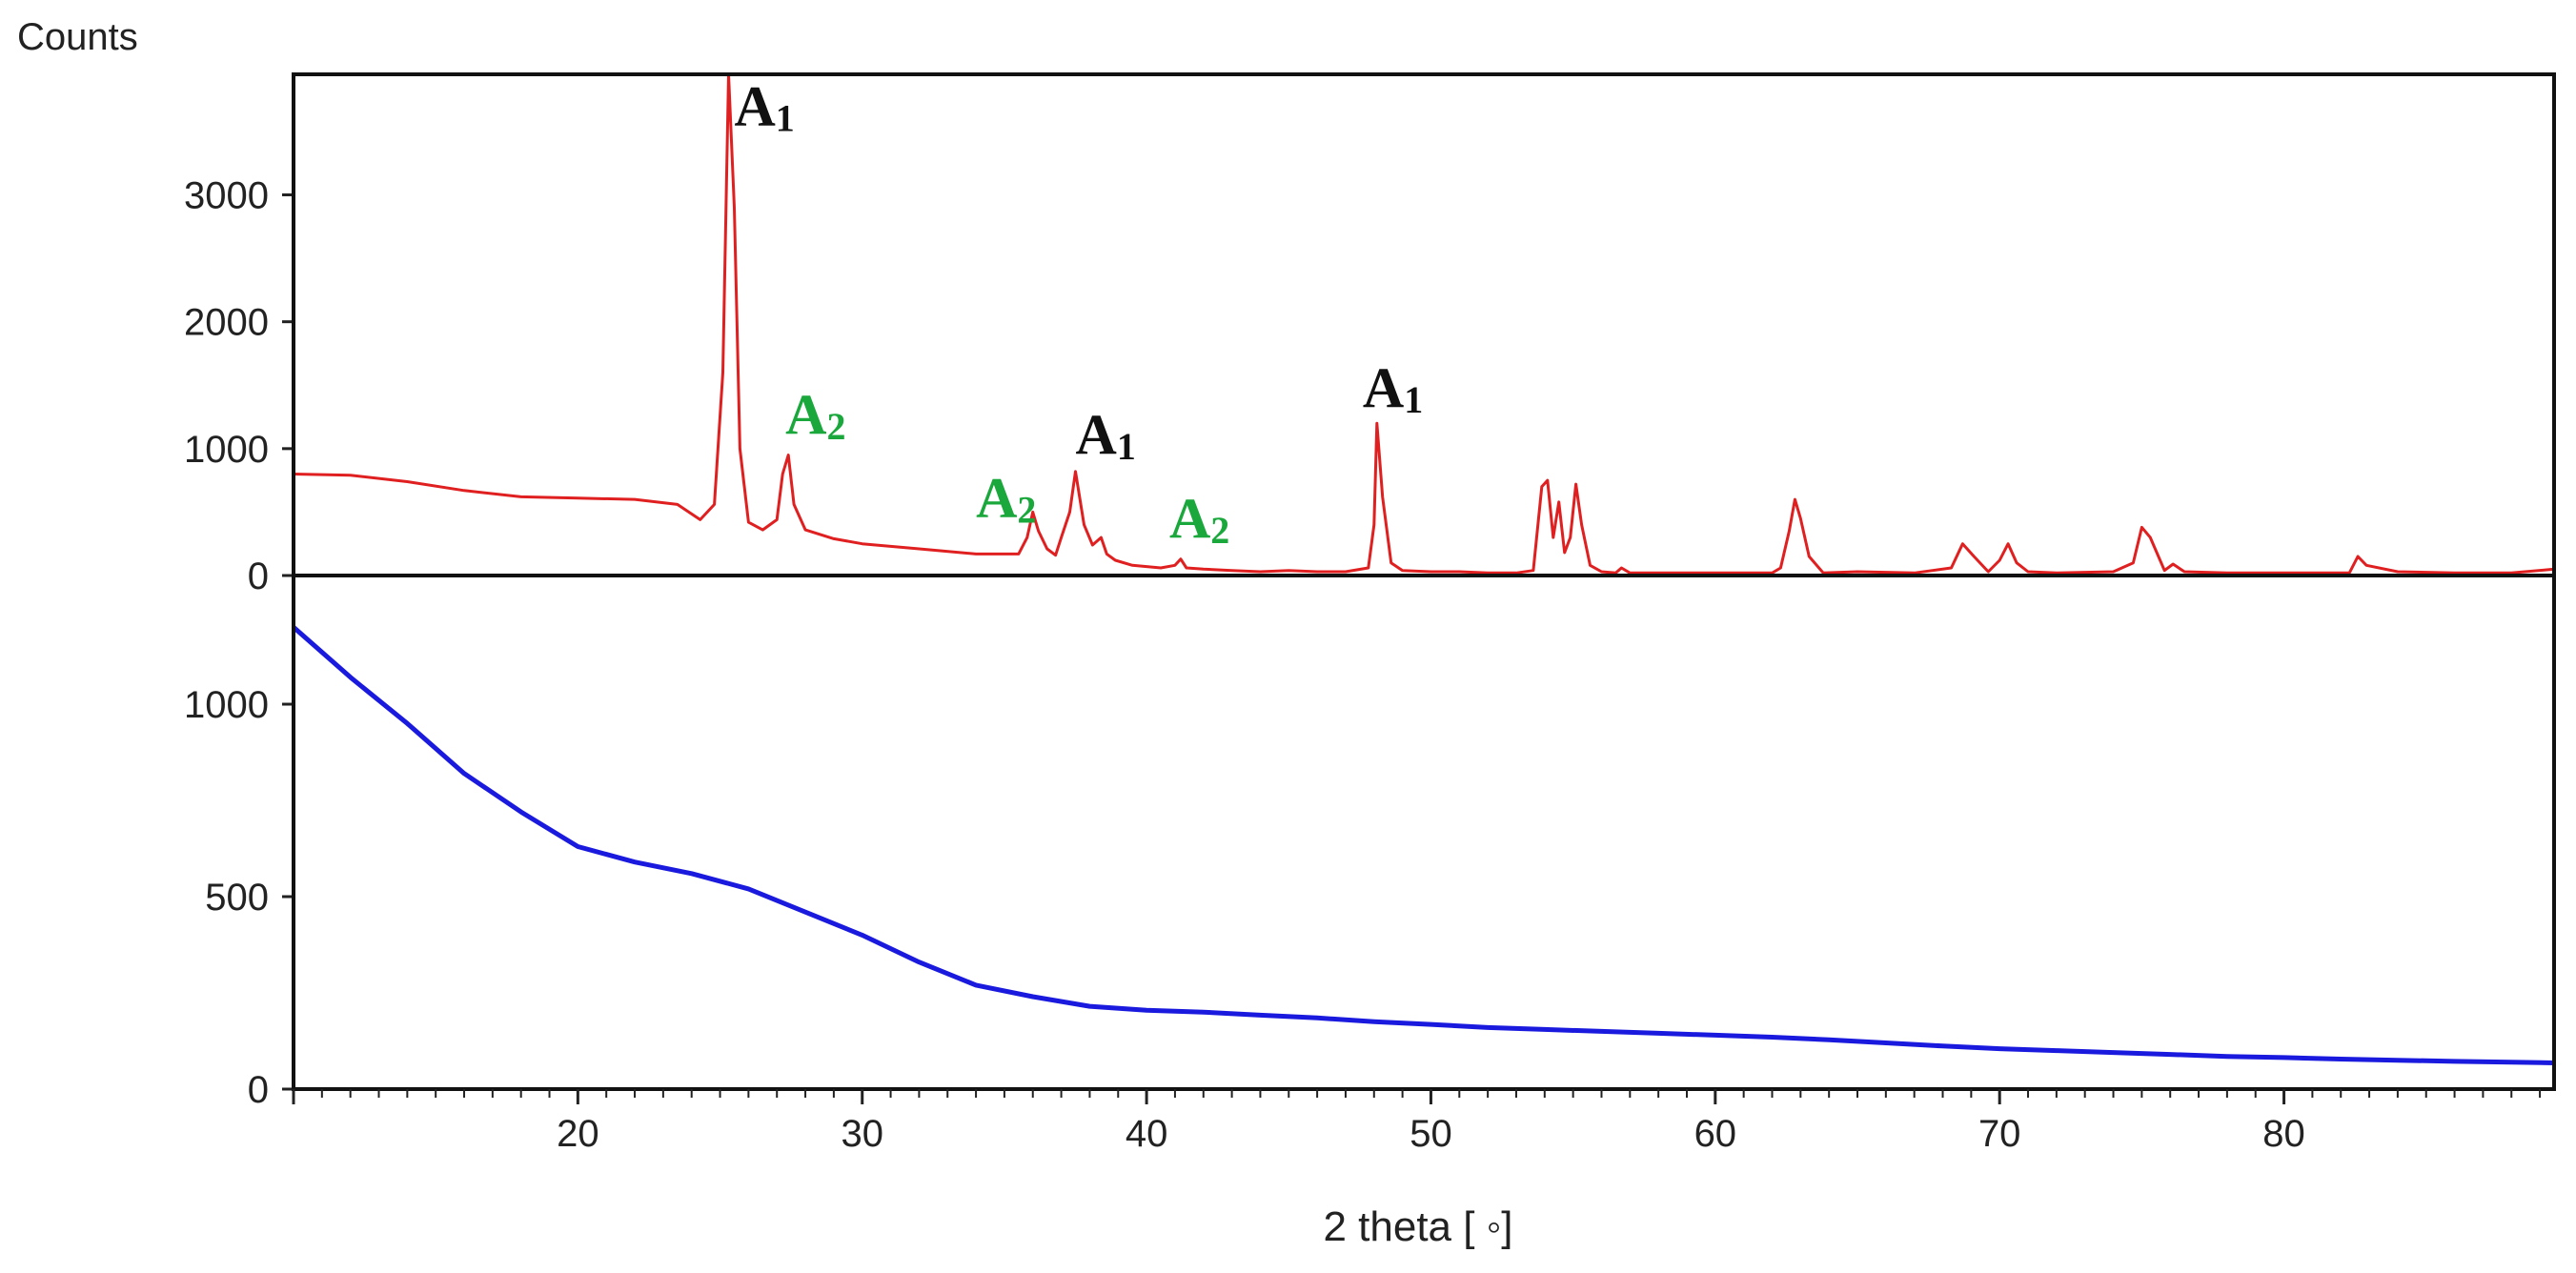  Describe the element at coordinates (77, 37) in the screenshot. I see `y-axis-label: Counts` at that location.